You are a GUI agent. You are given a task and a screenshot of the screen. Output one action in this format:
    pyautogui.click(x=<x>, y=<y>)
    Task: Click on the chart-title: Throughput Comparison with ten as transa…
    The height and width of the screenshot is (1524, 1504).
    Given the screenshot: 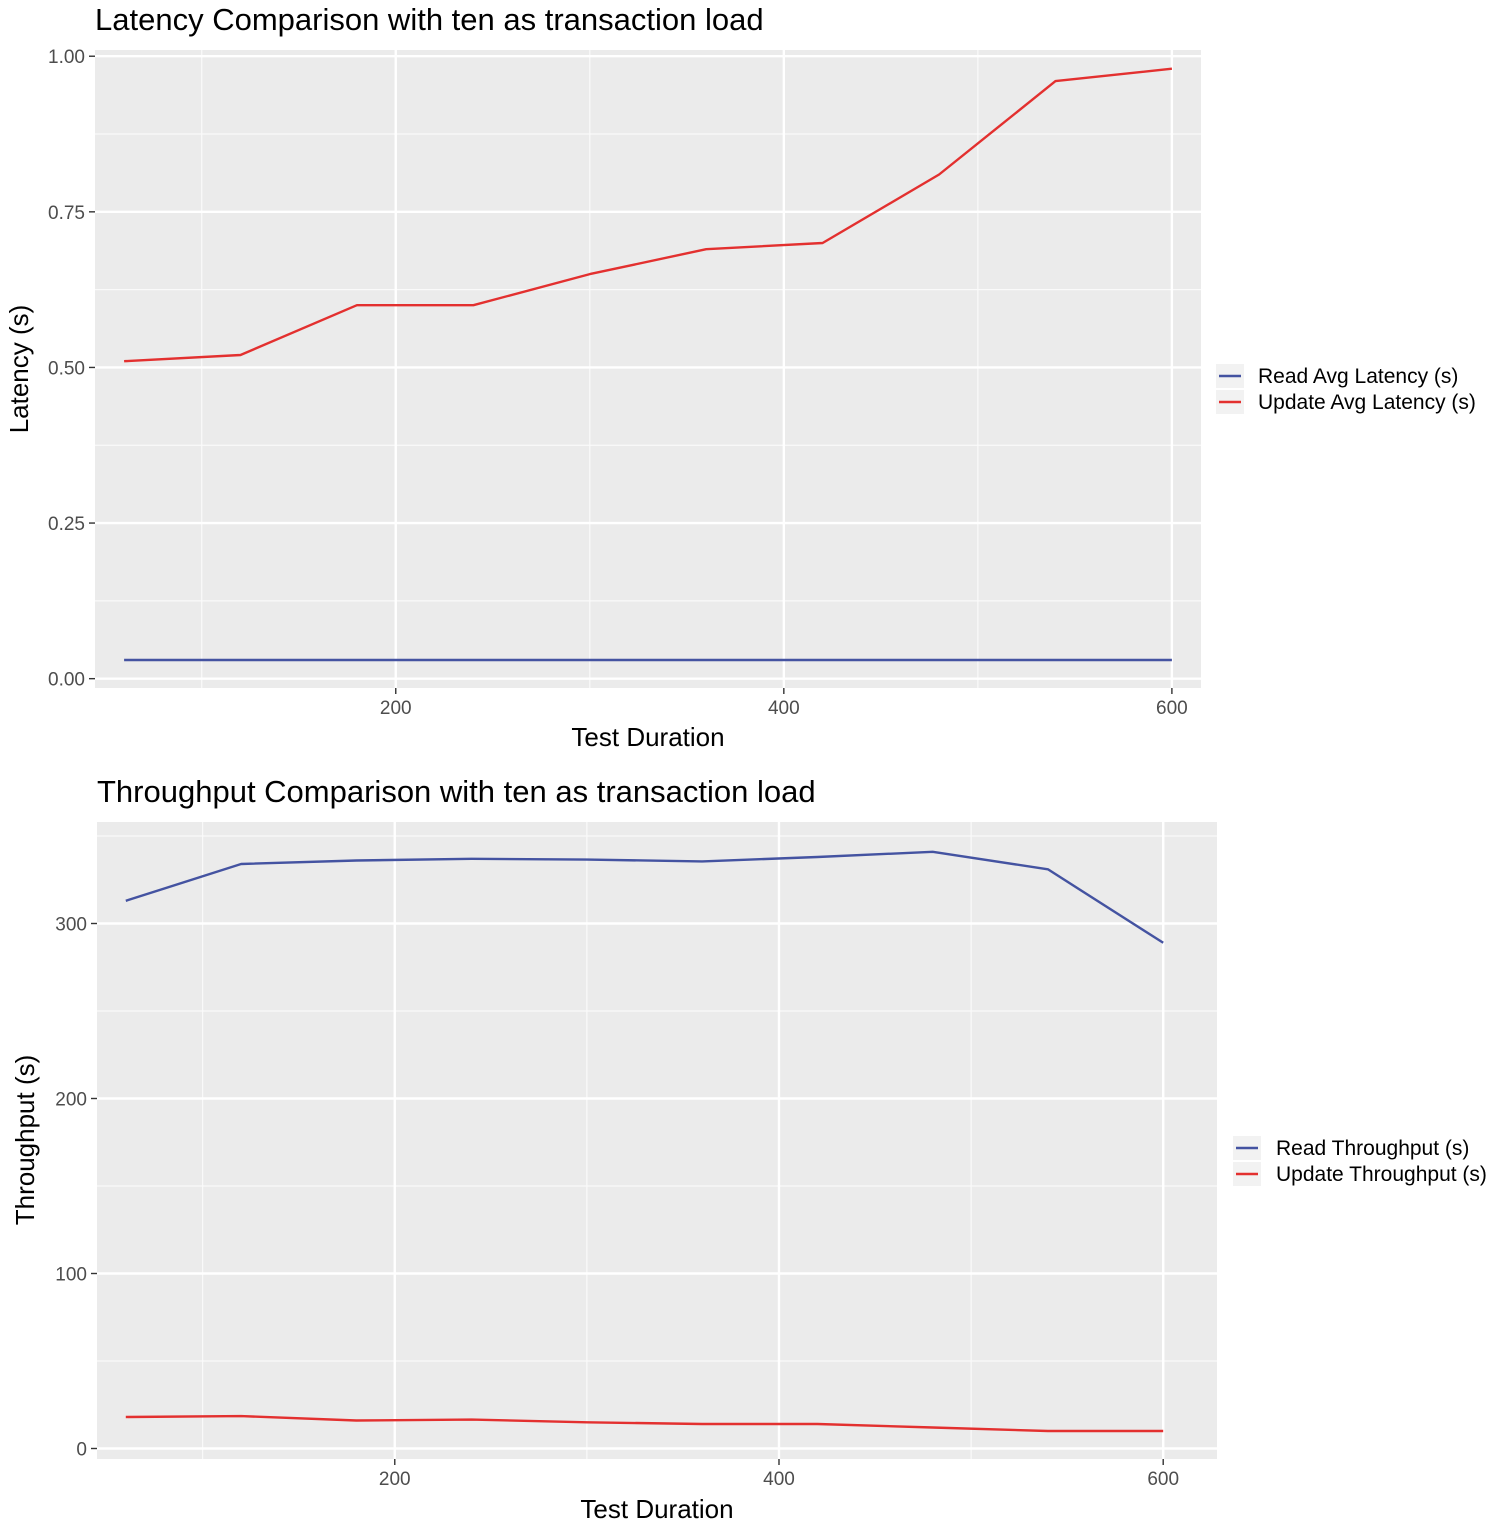 What is the action you would take?
    pyautogui.click(x=456, y=791)
    